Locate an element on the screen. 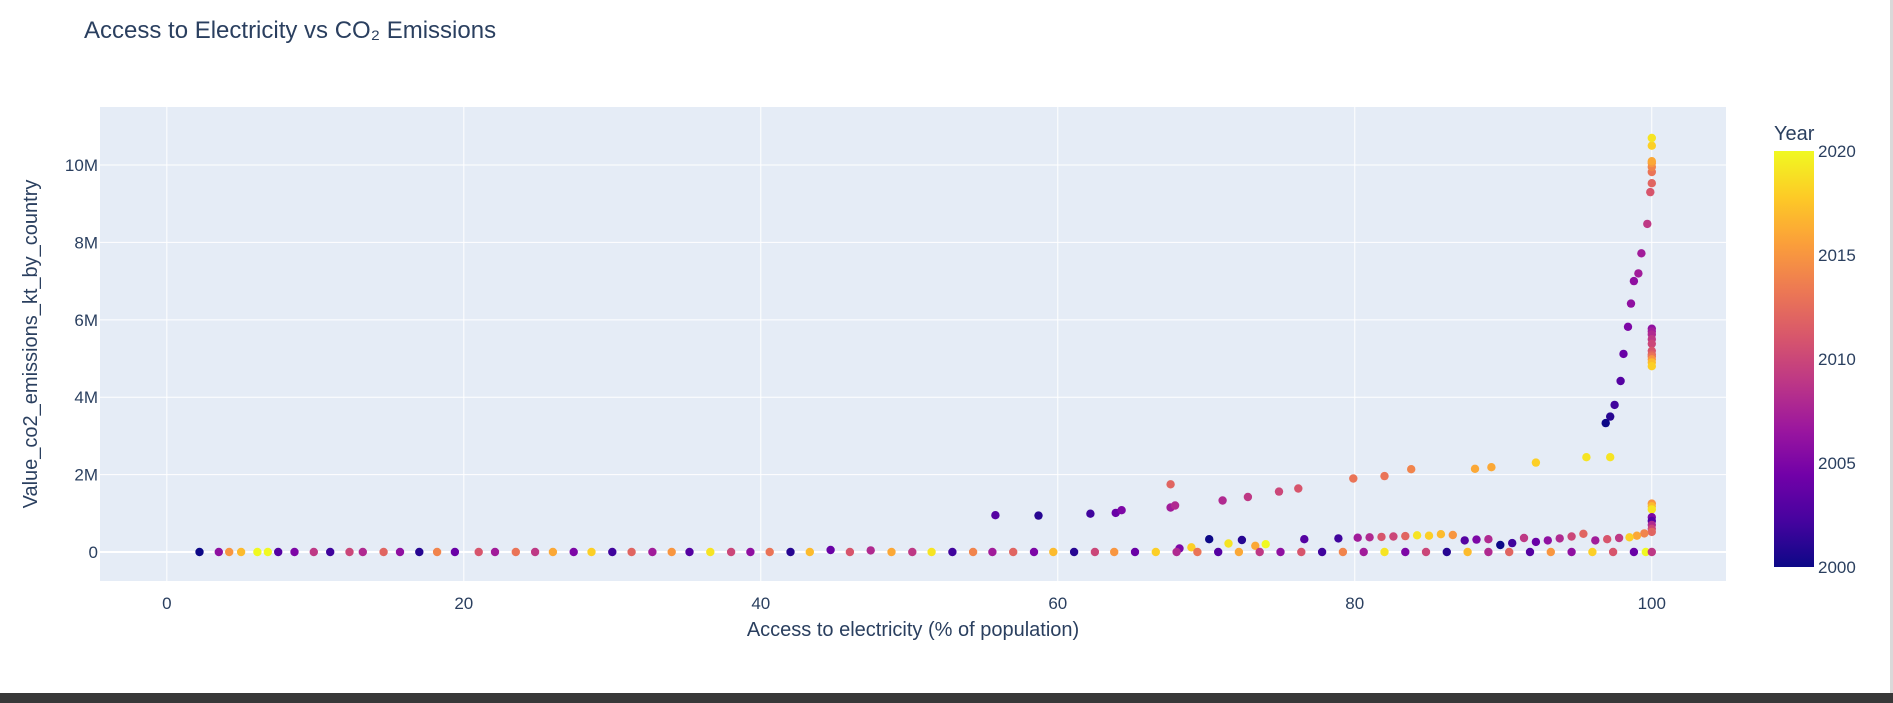 Image resolution: width=1893 pixels, height=703 pixels. x-tick-label: 60 is located at coordinates (1057, 603).